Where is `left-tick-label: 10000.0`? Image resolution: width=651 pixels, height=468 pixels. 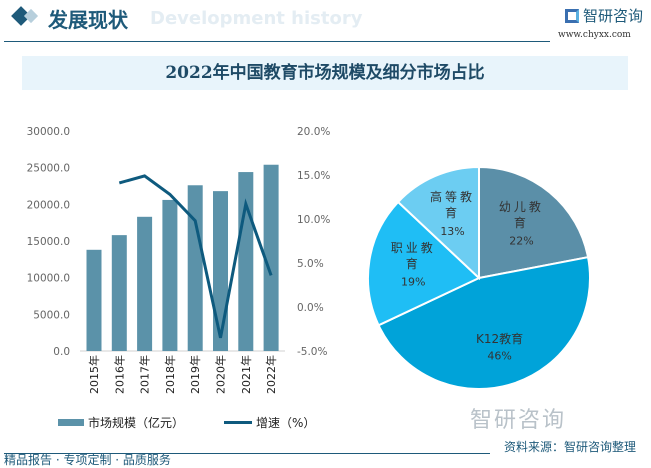
left-tick-label: 10000.0 is located at coordinates (48, 279).